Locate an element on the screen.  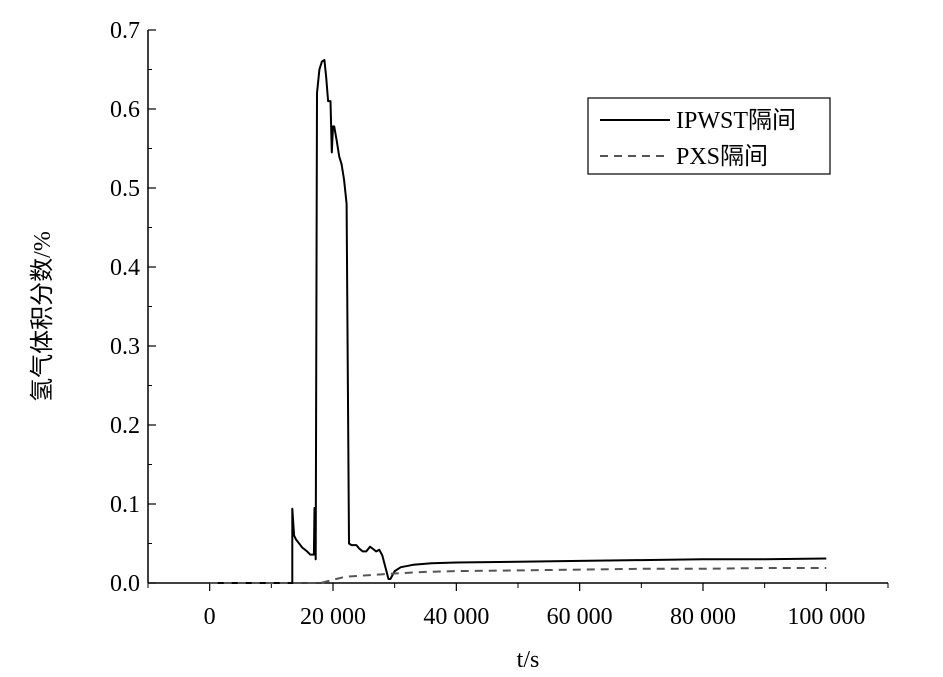
y-tick-label: 0.5 is located at coordinates (125, 189).